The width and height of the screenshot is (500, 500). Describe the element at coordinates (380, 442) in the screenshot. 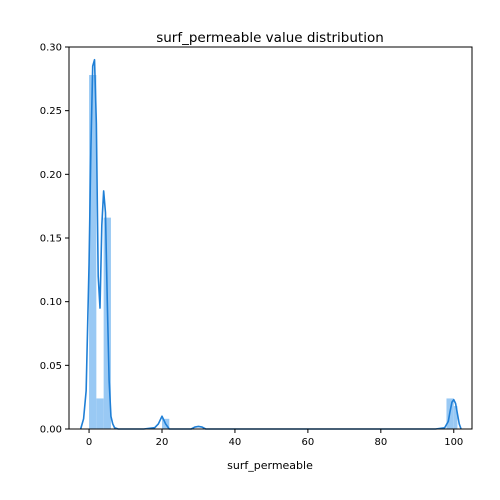

I see `x-tick-label: 80` at that location.